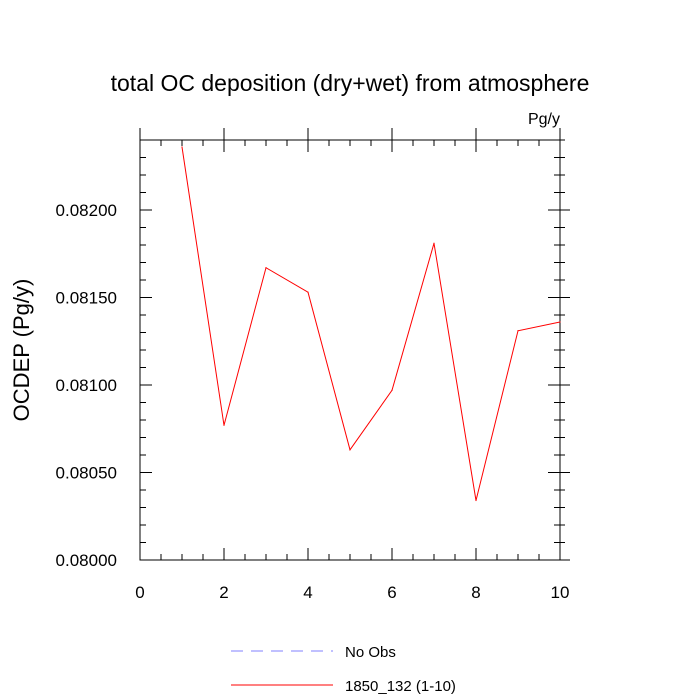 The height and width of the screenshot is (700, 700). What do you see at coordinates (86, 473) in the screenshot?
I see `y-tick-label: 0.08050` at bounding box center [86, 473].